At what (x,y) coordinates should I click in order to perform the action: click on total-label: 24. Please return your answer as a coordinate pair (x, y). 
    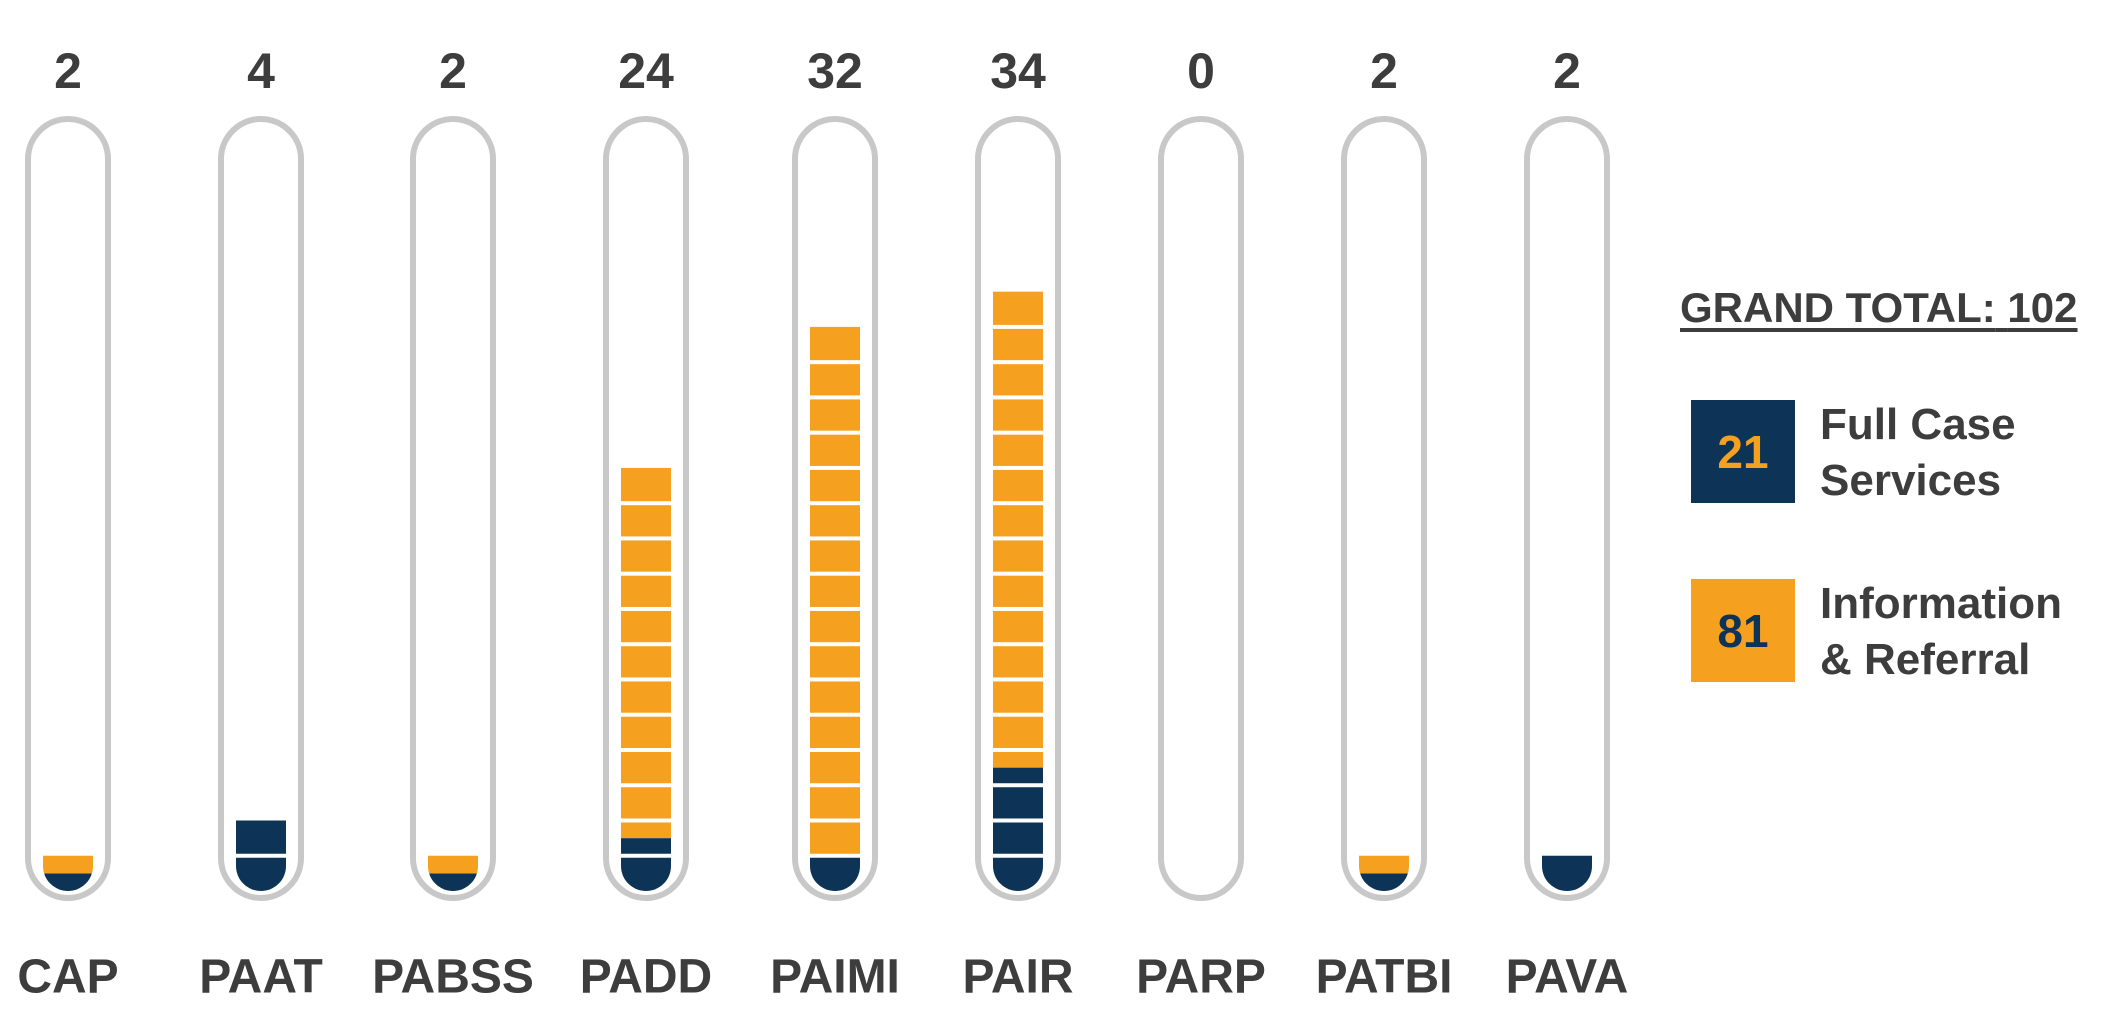
    Looking at the image, I should click on (646, 71).